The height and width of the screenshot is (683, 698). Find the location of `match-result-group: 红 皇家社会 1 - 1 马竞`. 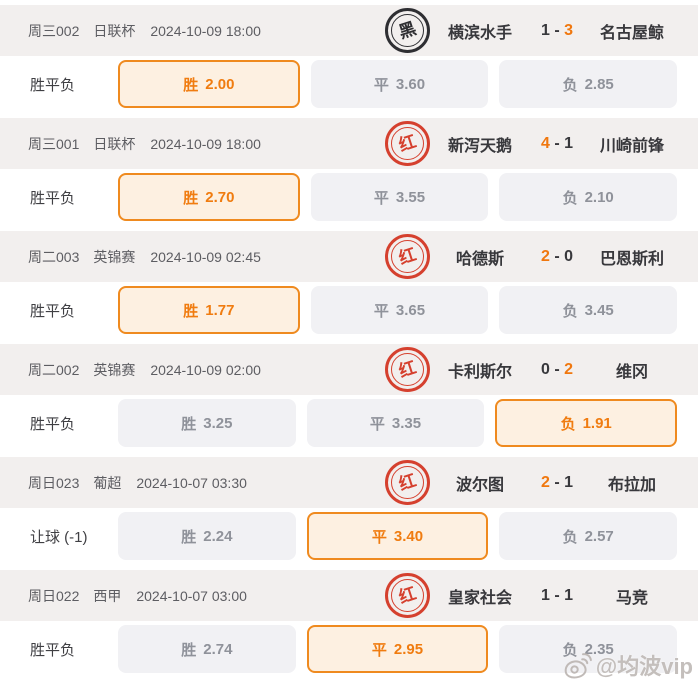

match-result-group: 红 皇家社会 1 - 1 马竞 is located at coordinates (532, 595).